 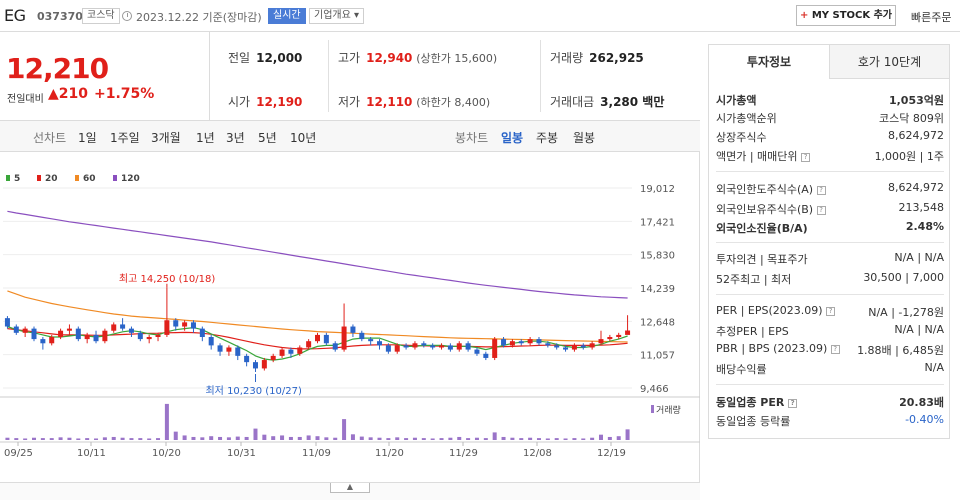 I want to click on invest-row-value: N/A | N/A, so click(x=919, y=257).